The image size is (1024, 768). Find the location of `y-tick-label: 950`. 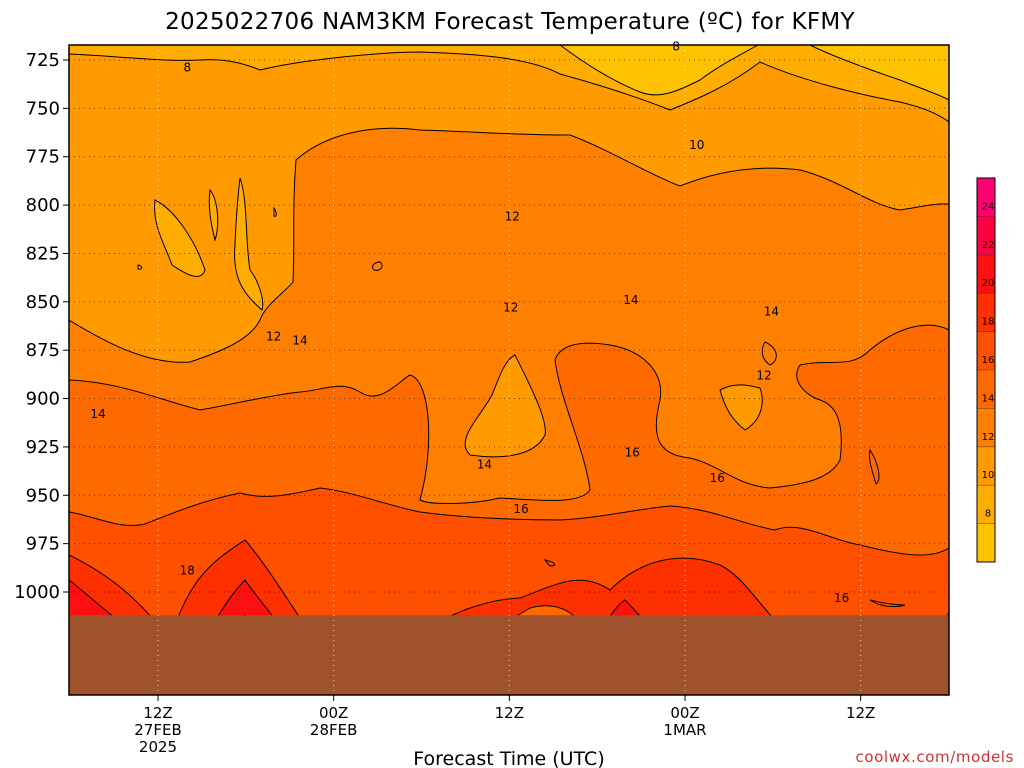

y-tick-label: 950 is located at coordinates (43, 495).